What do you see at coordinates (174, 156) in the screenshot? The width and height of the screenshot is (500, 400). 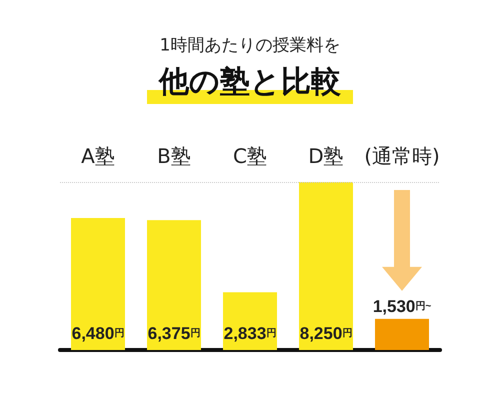 I see `x-tick-label: B塾` at bounding box center [174, 156].